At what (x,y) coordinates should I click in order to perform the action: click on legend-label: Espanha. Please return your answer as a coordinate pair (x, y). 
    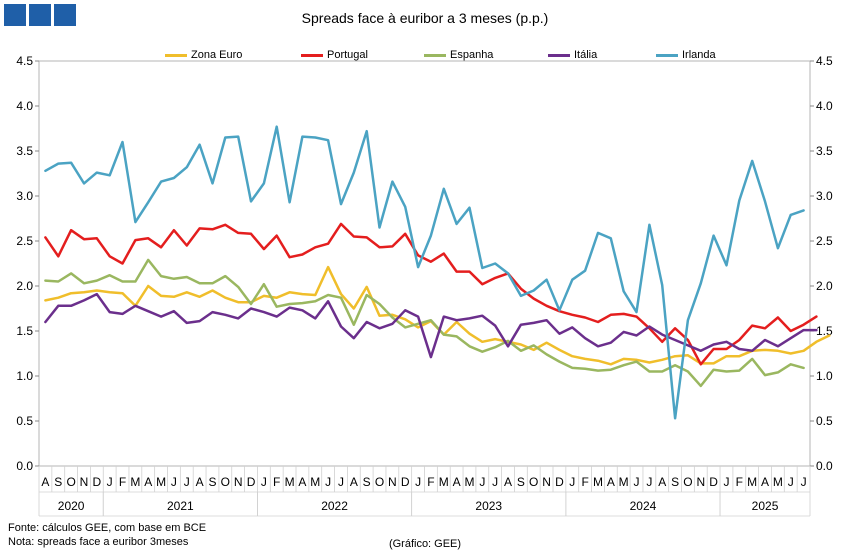
    Looking at the image, I should click on (472, 55).